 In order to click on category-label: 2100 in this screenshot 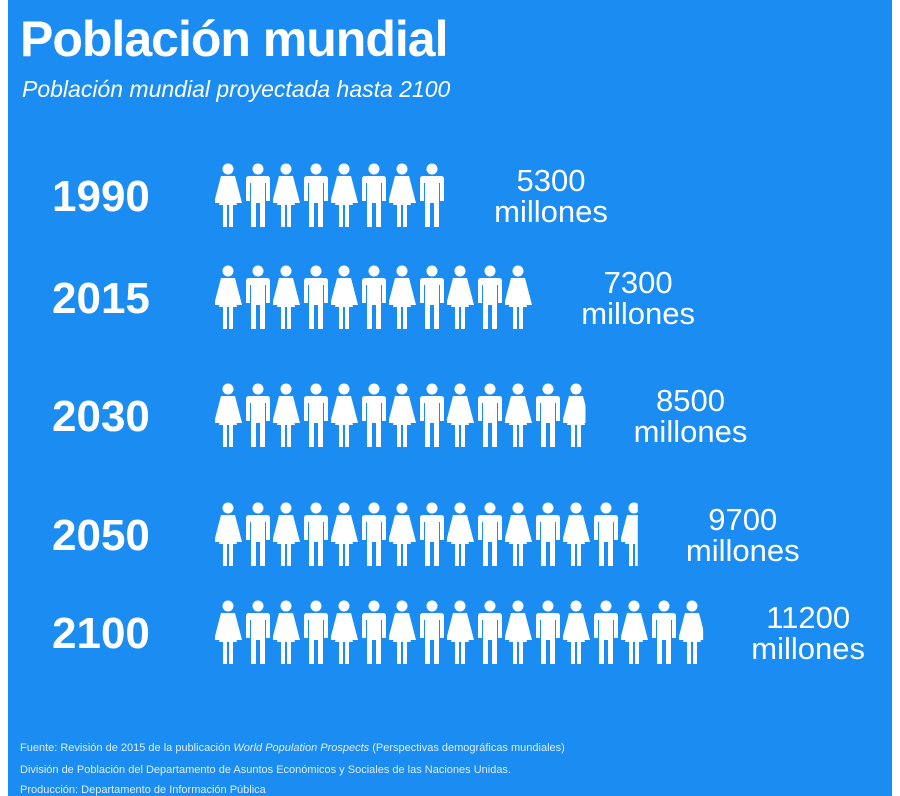, I will do `click(101, 633)`.